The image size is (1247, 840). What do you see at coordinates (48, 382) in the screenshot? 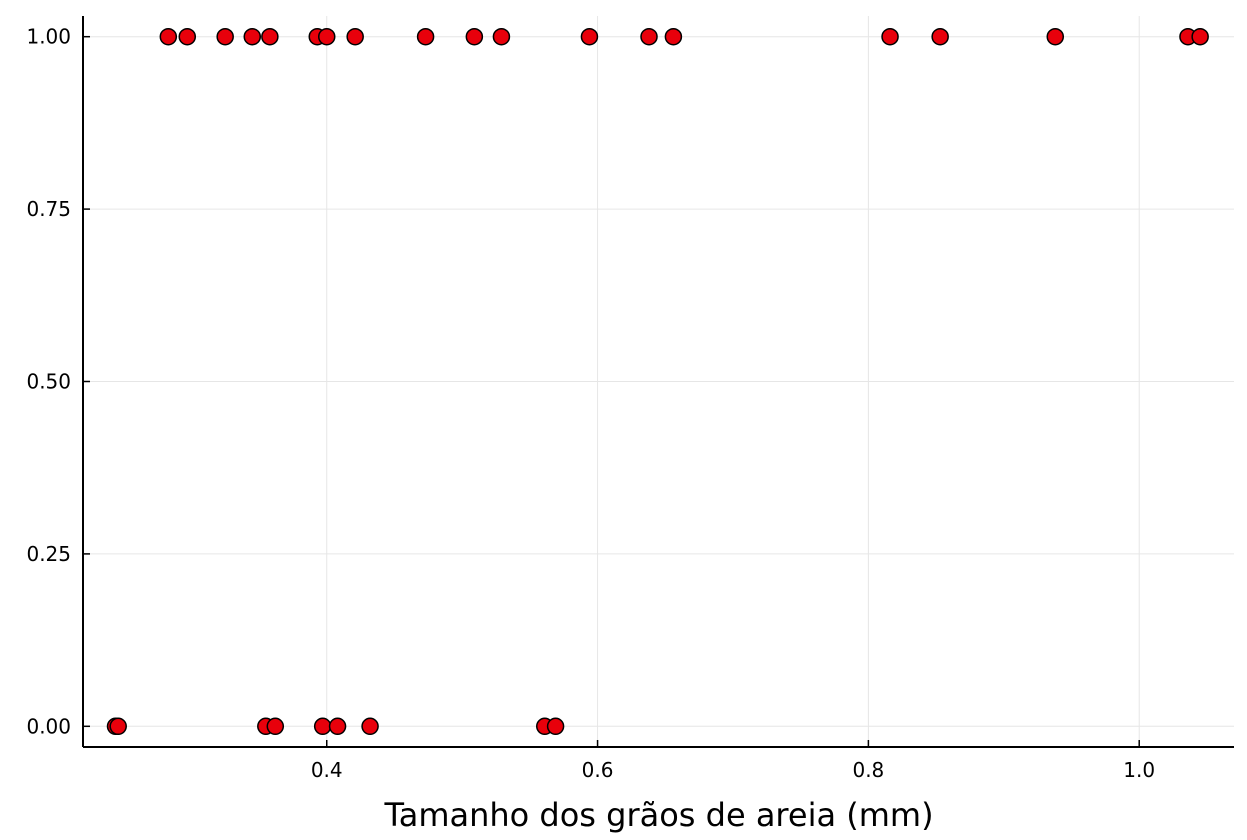
I see `y-tick-label: 0.50` at bounding box center [48, 382].